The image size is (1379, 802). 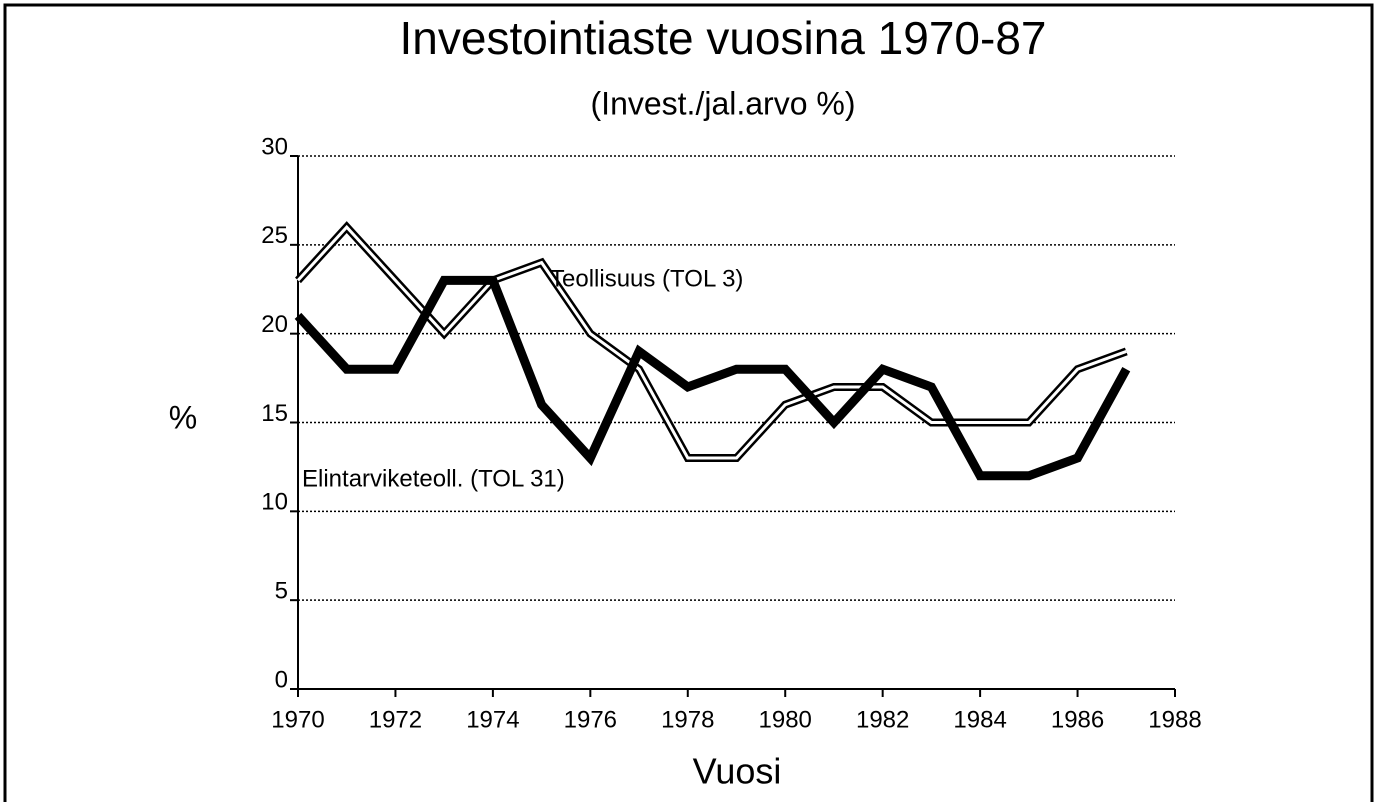 What do you see at coordinates (492, 719) in the screenshot?
I see `x-tick-label: 1974` at bounding box center [492, 719].